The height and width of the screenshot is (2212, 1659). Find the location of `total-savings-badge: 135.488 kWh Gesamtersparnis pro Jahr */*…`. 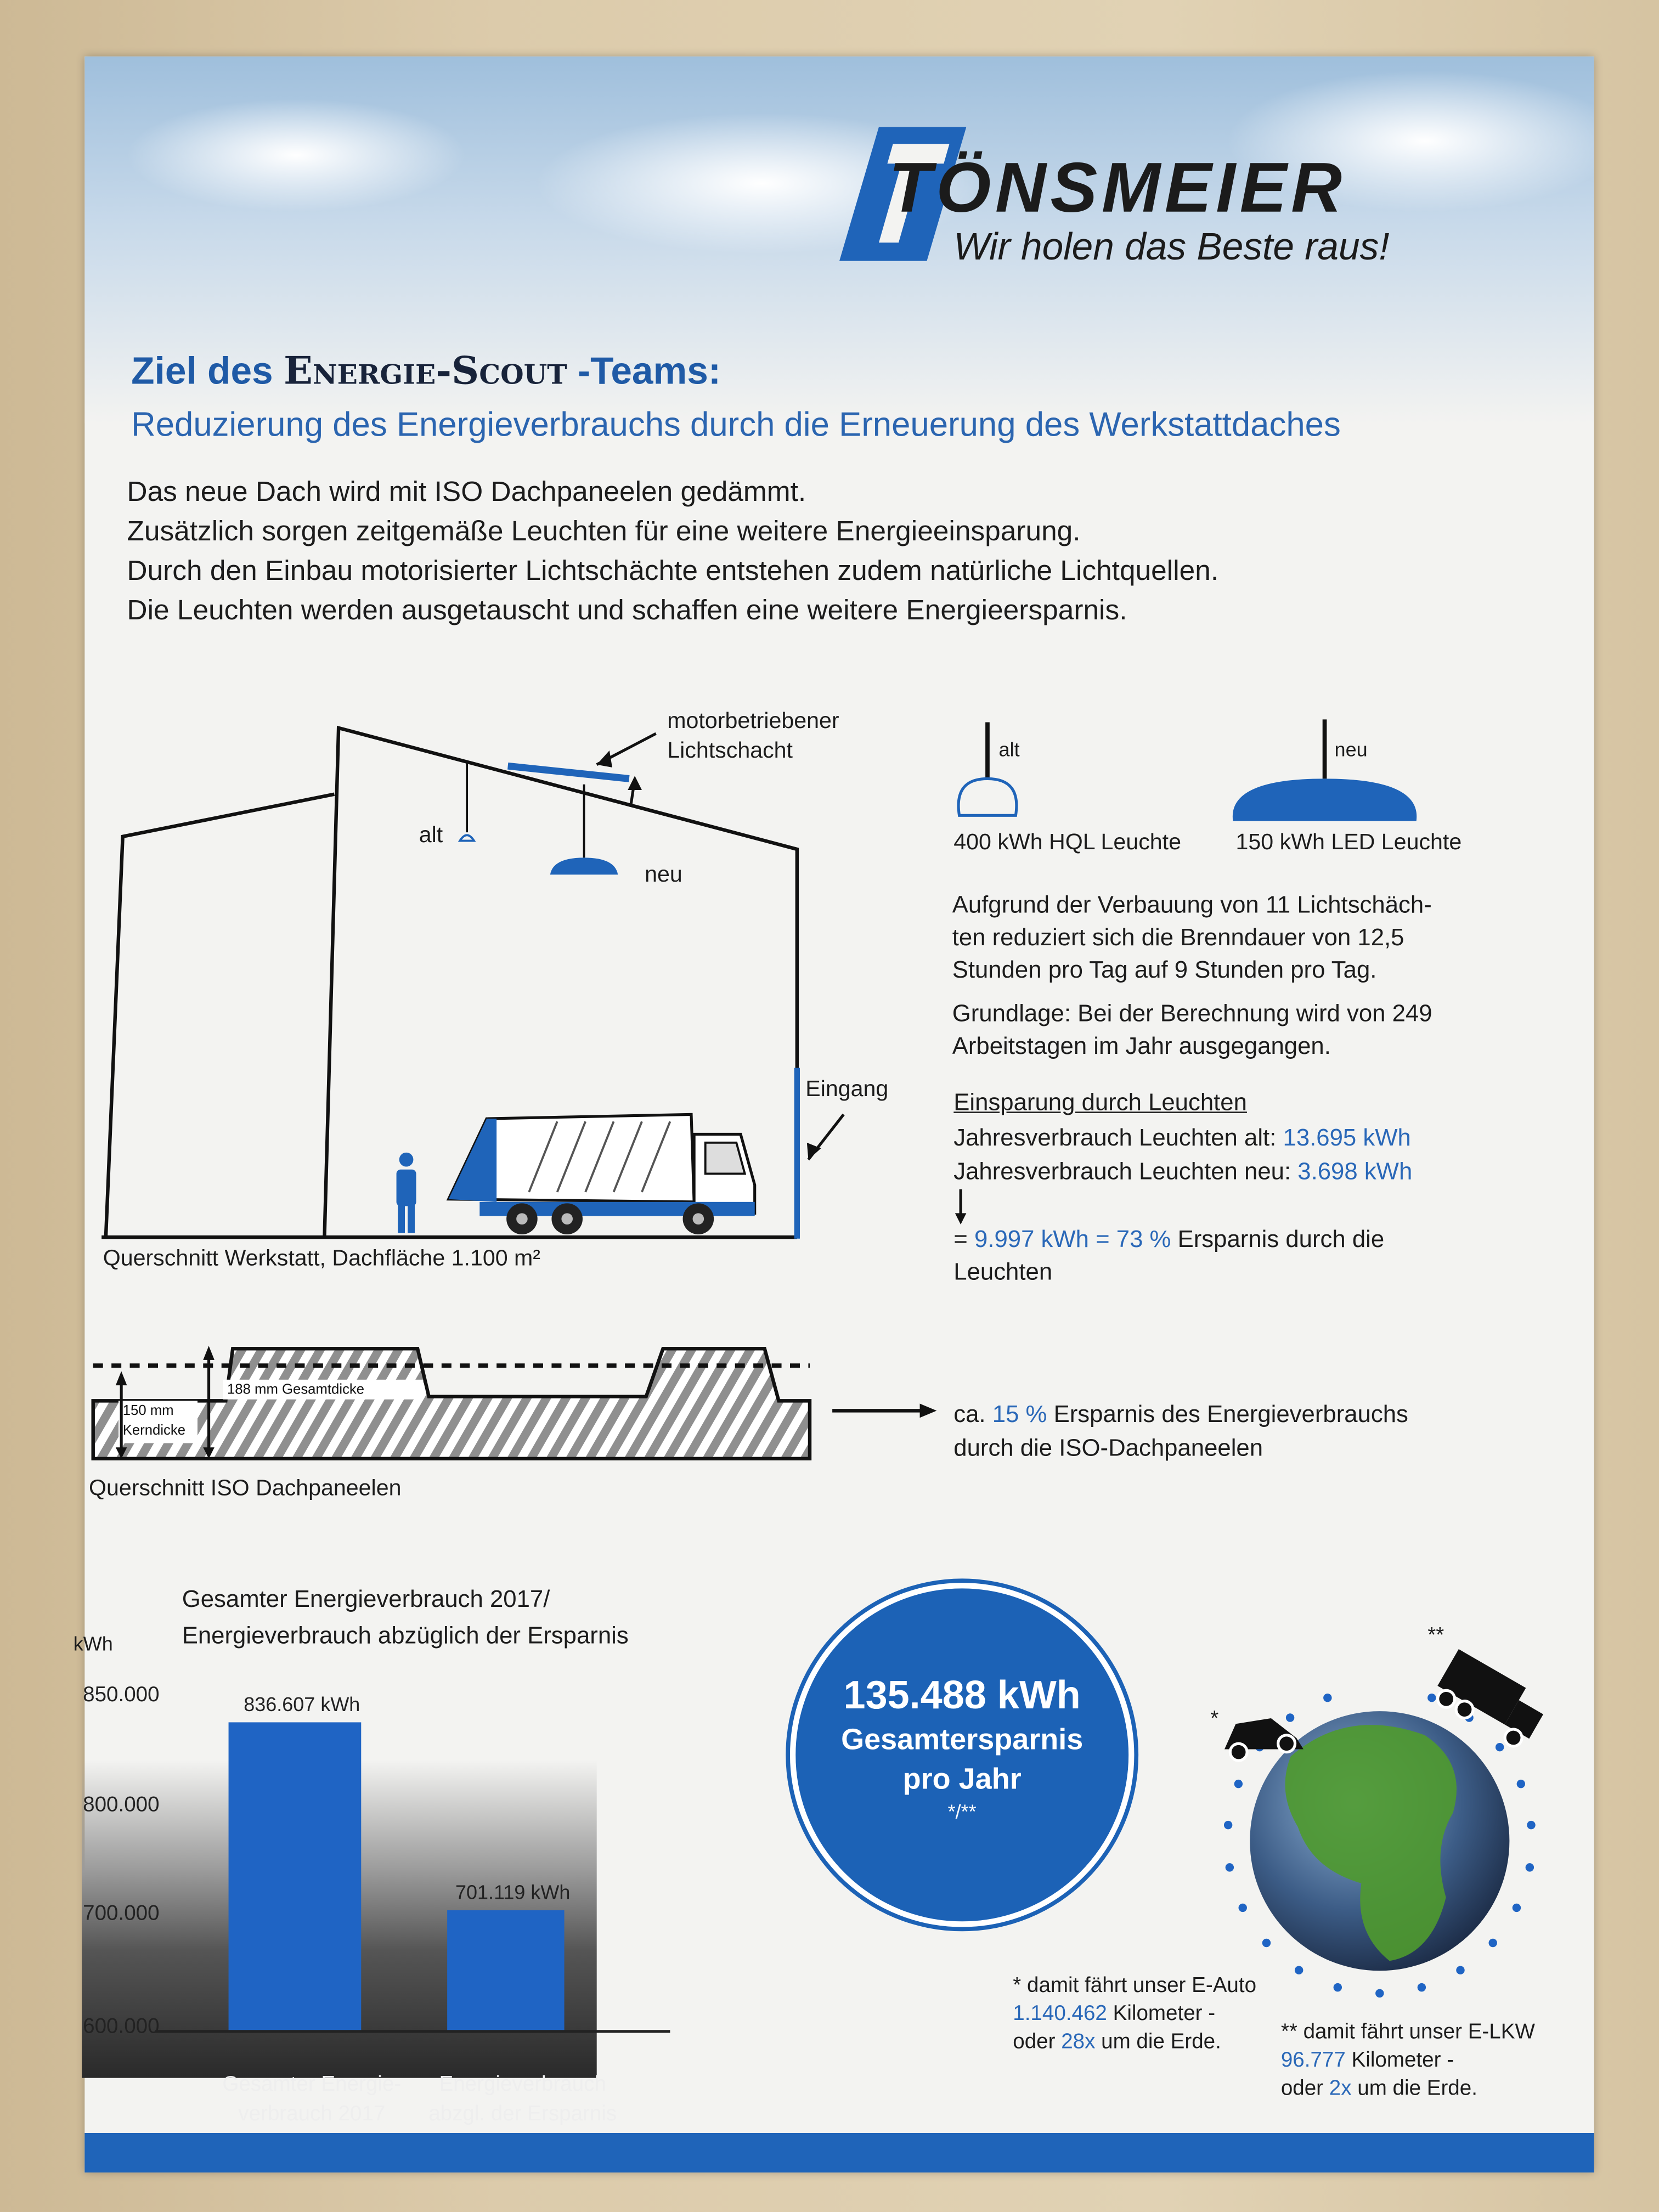

total-savings-badge: 135.488 kWh Gesamtersparnis pro Jahr */*… is located at coordinates (962, 1755).